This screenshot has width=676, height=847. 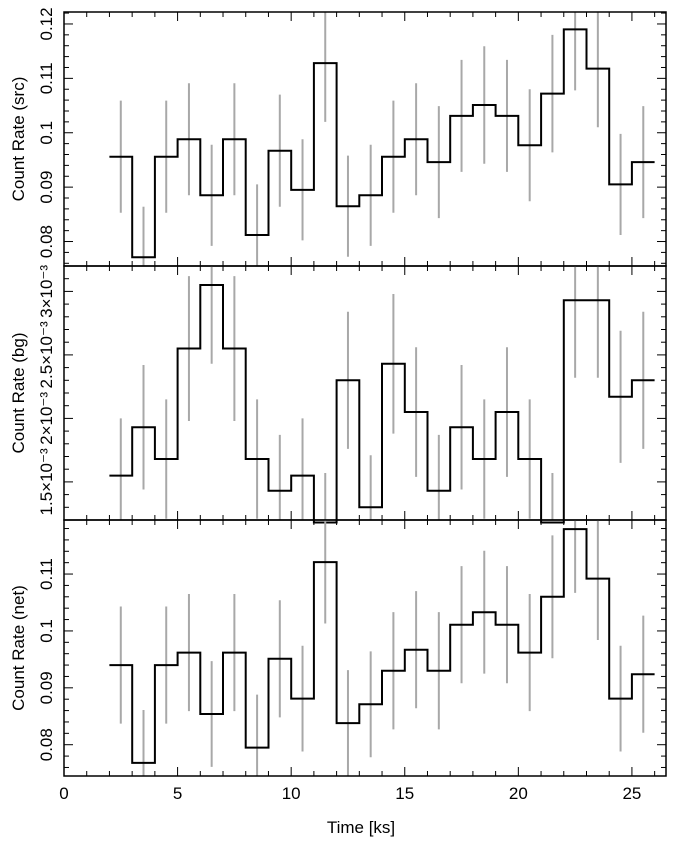 What do you see at coordinates (18, 393) in the screenshot?
I see `bg-y-axis-label: Count Rate (bg)` at bounding box center [18, 393].